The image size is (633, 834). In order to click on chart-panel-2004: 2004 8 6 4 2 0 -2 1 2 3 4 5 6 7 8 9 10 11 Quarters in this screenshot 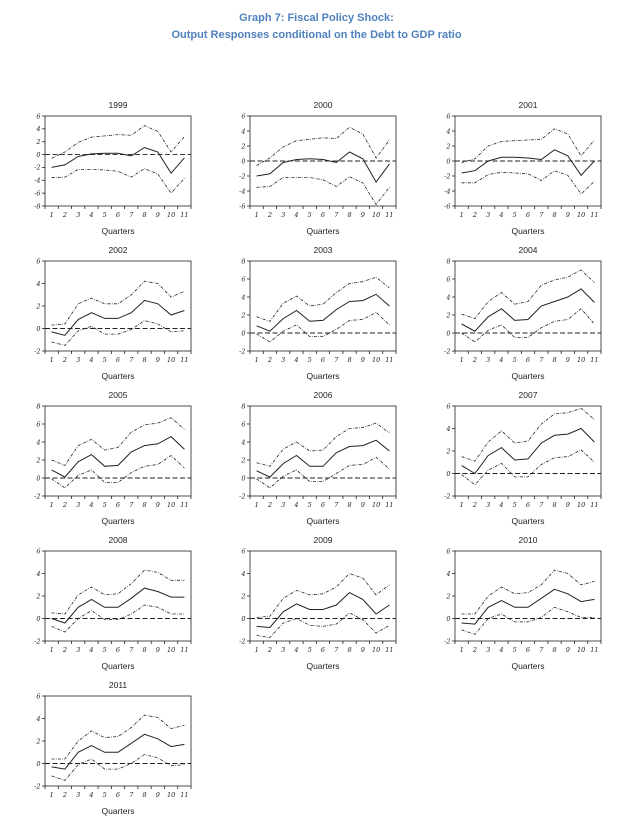, I will do `click(520, 316)`.